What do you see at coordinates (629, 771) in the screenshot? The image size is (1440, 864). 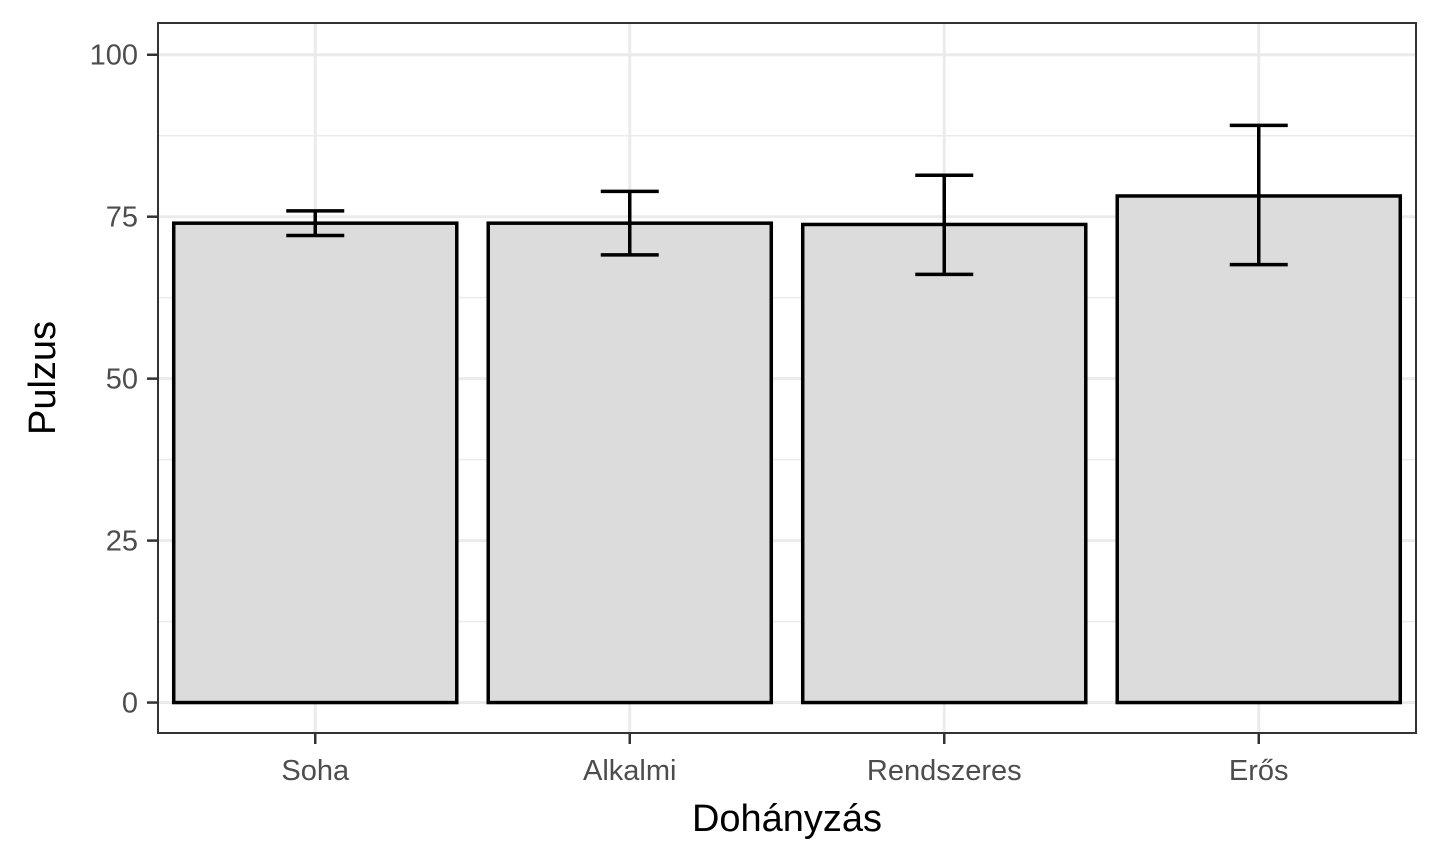 I see `x-tick-label: Alkalmi` at bounding box center [629, 771].